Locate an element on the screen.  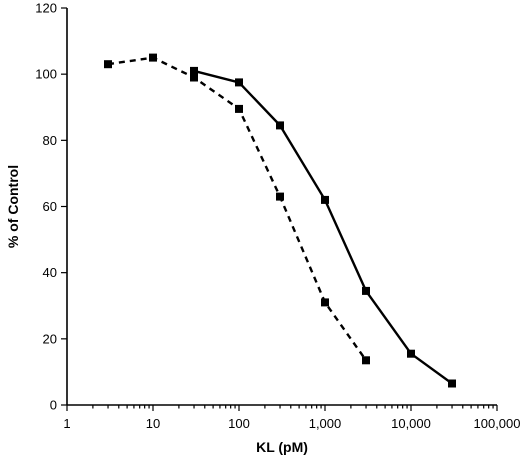
x-tick-label: 10 is located at coordinates (153, 423).